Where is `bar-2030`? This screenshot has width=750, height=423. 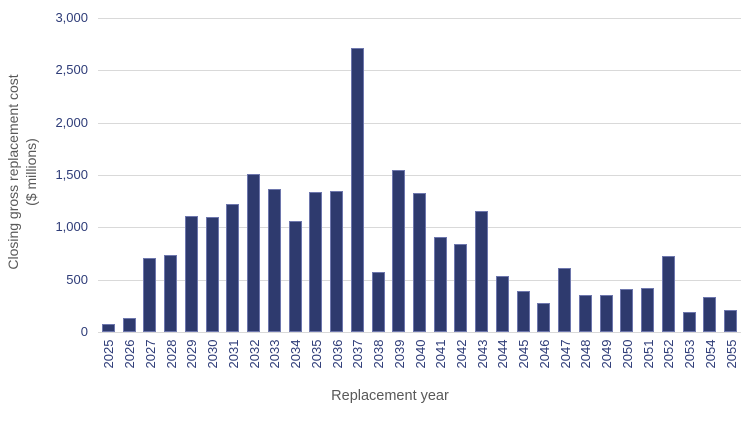
bar-2030 is located at coordinates (212, 274).